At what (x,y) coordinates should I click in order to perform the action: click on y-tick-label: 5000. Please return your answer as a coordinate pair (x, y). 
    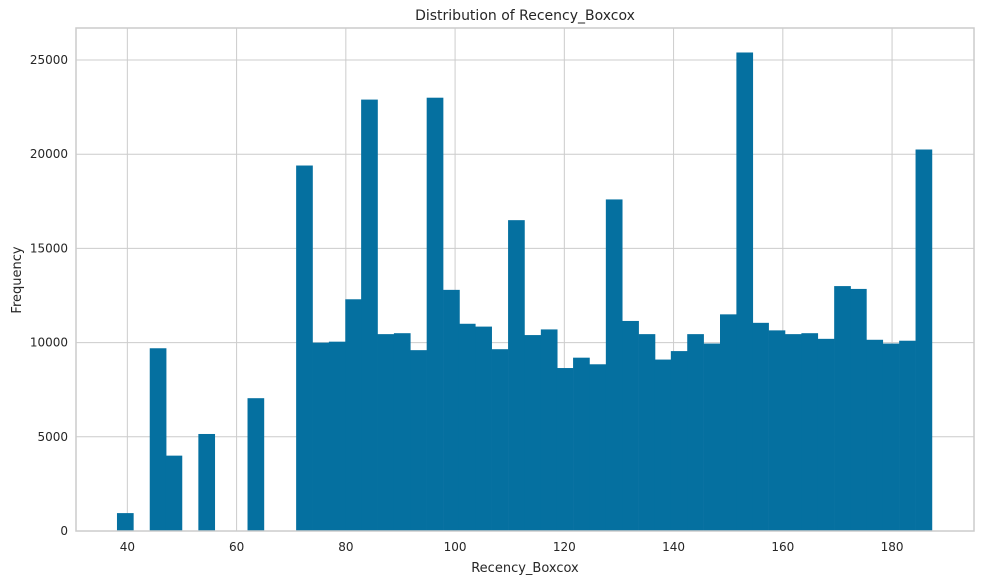
    Looking at the image, I should click on (52, 437).